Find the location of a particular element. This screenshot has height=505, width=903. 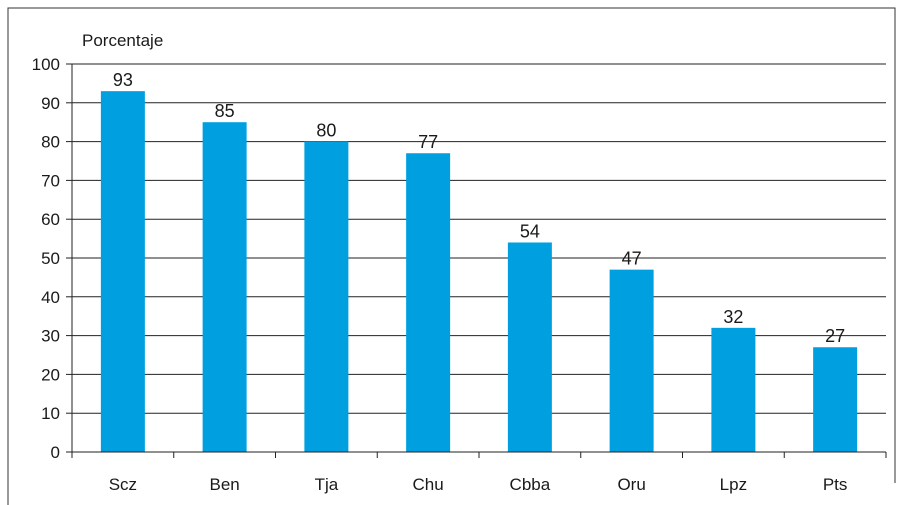

y-tick-label: 0 is located at coordinates (55, 452).